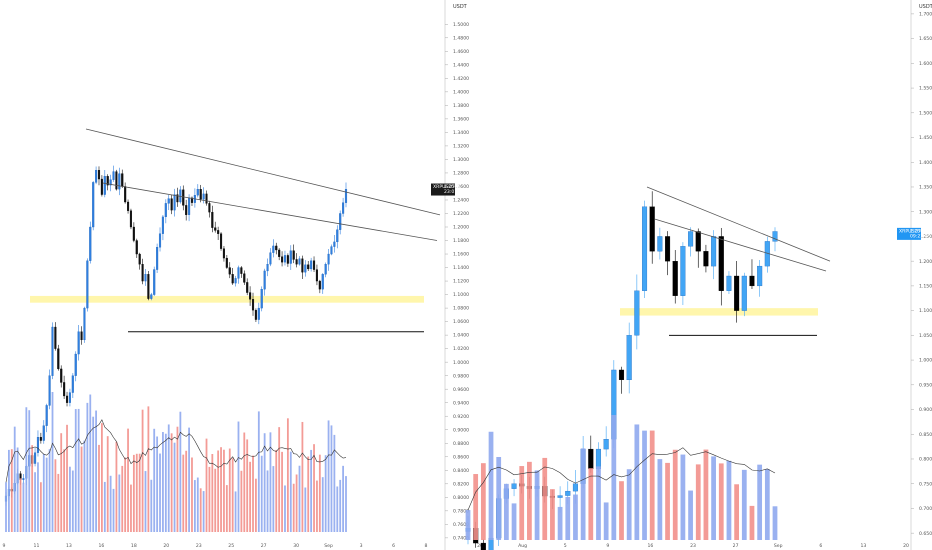  What do you see at coordinates (296, 546) in the screenshot?
I see `x-tick-label: 30` at bounding box center [296, 546].